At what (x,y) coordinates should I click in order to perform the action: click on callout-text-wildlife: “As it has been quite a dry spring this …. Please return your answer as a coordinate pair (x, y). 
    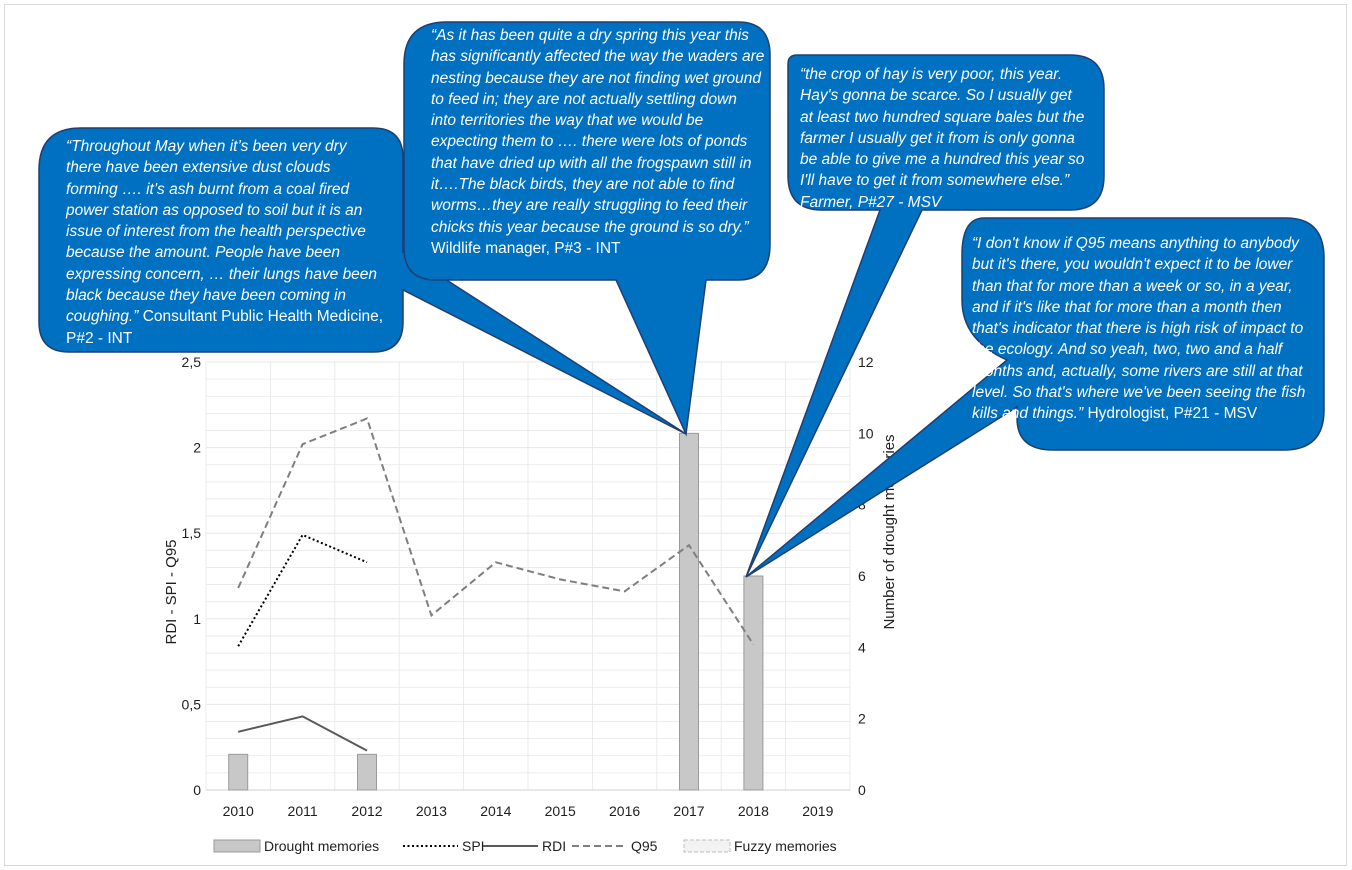
    Looking at the image, I should click on (598, 142).